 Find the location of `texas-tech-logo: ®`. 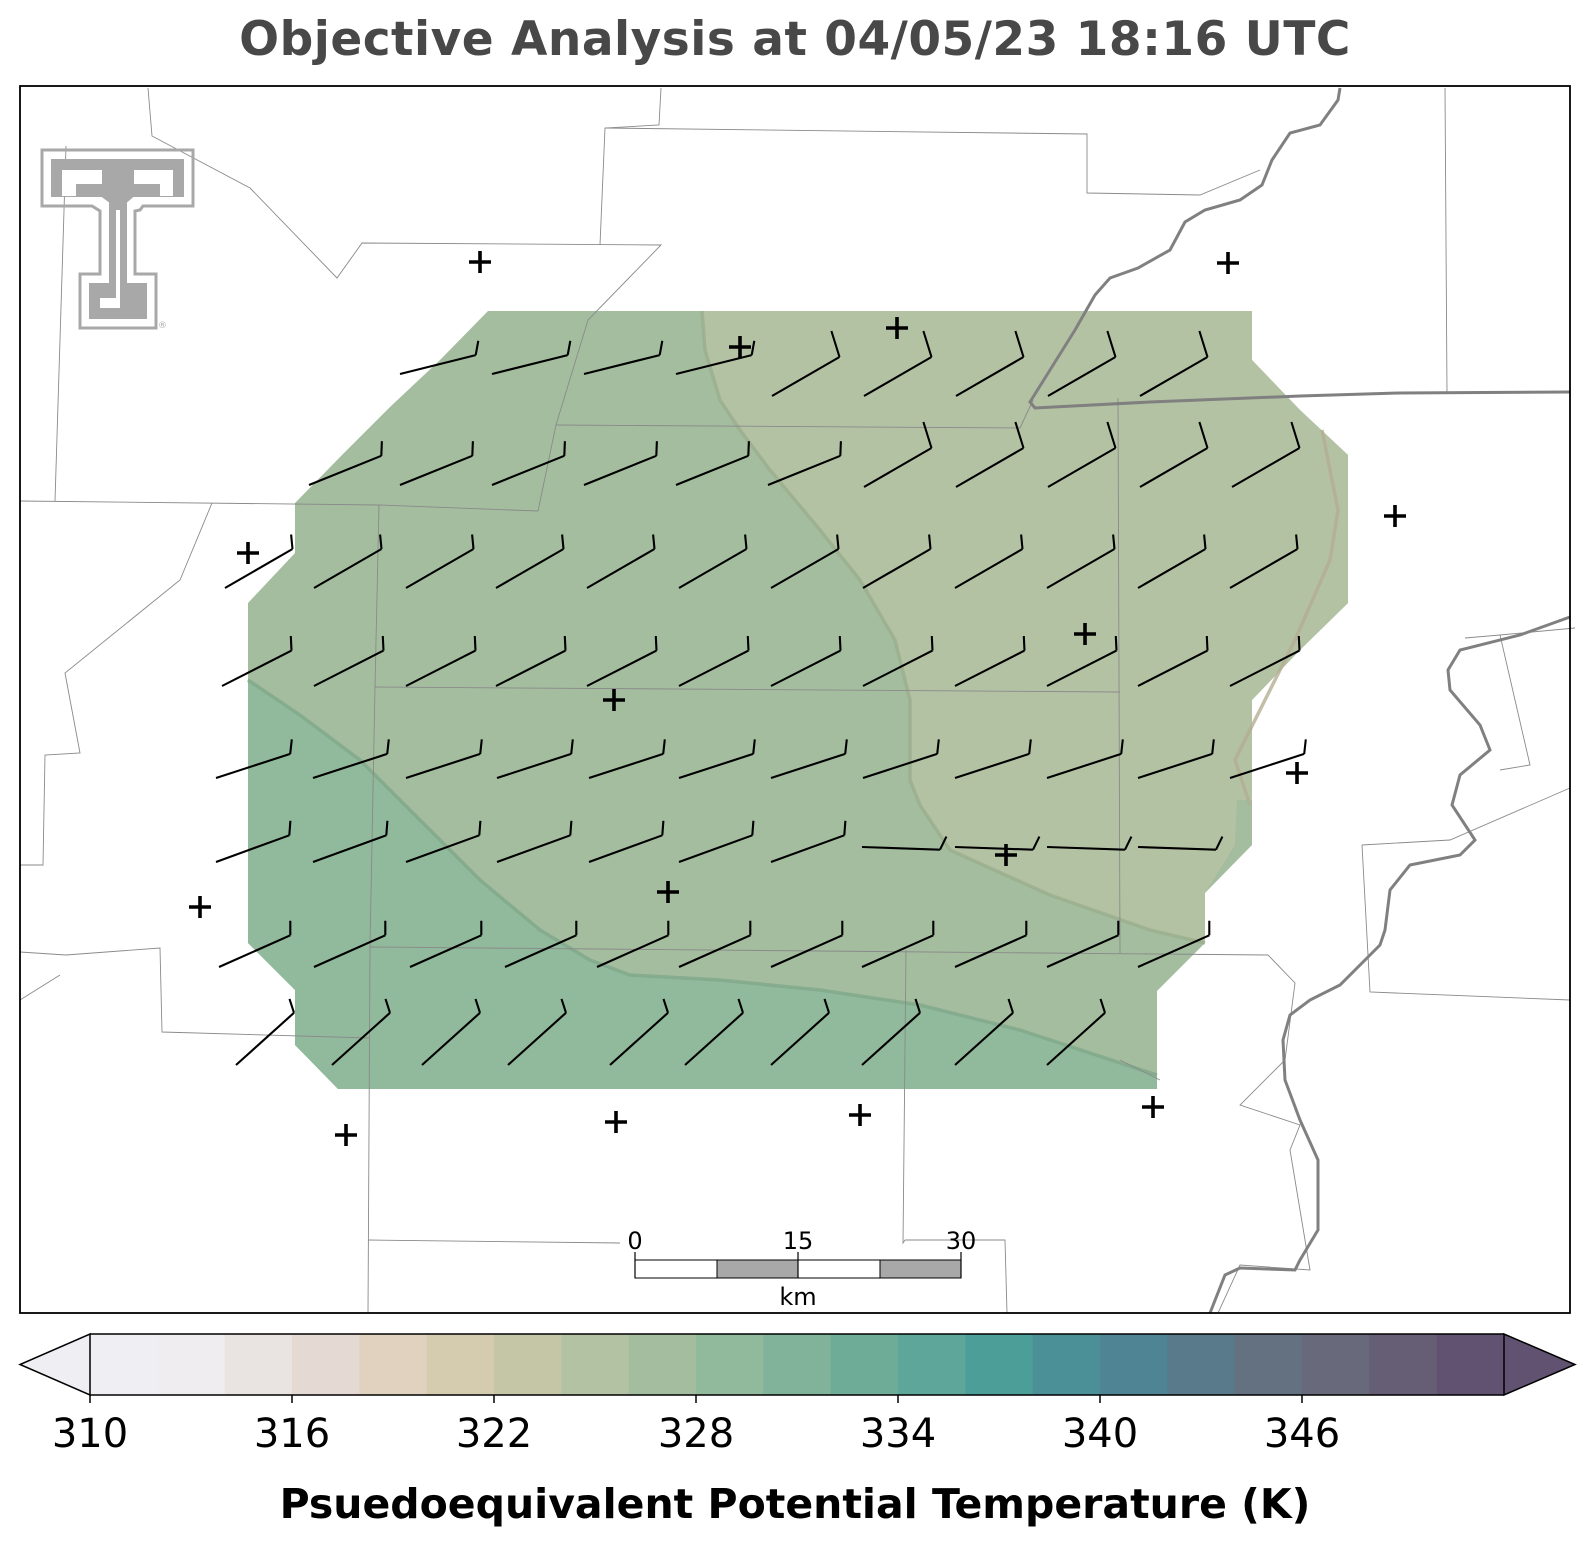

texas-tech-logo: ® is located at coordinates (117, 239).